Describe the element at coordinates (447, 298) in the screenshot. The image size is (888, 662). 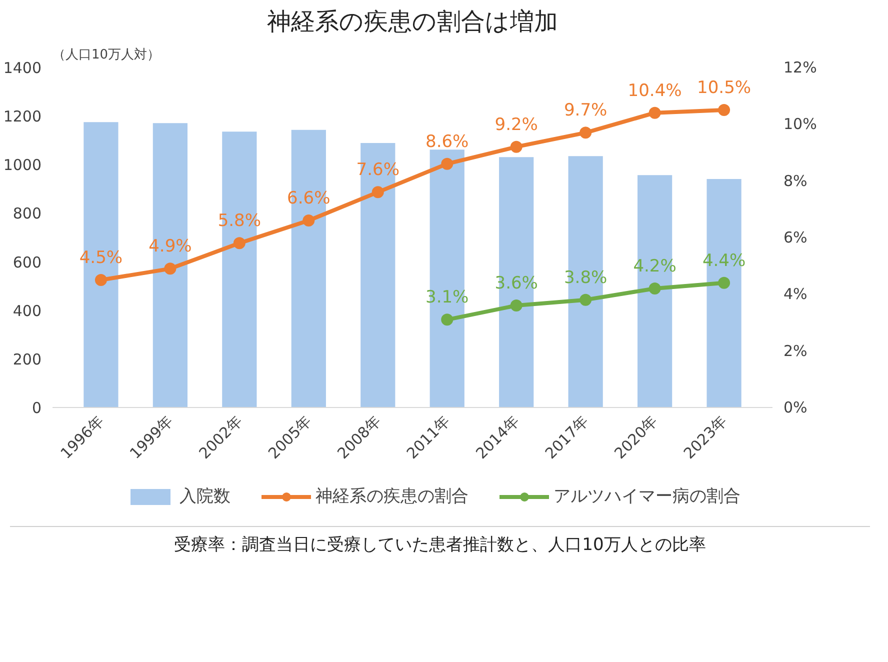
I see `data-label: 3.1%` at that location.